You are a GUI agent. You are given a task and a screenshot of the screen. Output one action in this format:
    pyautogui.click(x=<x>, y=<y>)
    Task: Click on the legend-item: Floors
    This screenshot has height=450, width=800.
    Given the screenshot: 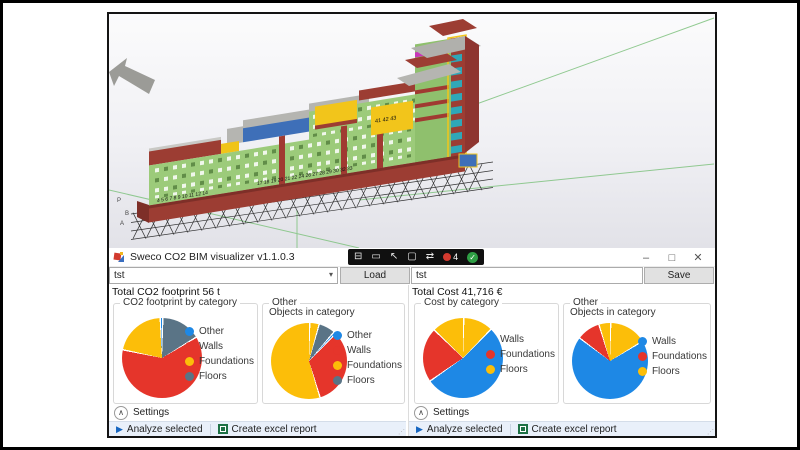 What is the action you would take?
    pyautogui.click(x=520, y=369)
    